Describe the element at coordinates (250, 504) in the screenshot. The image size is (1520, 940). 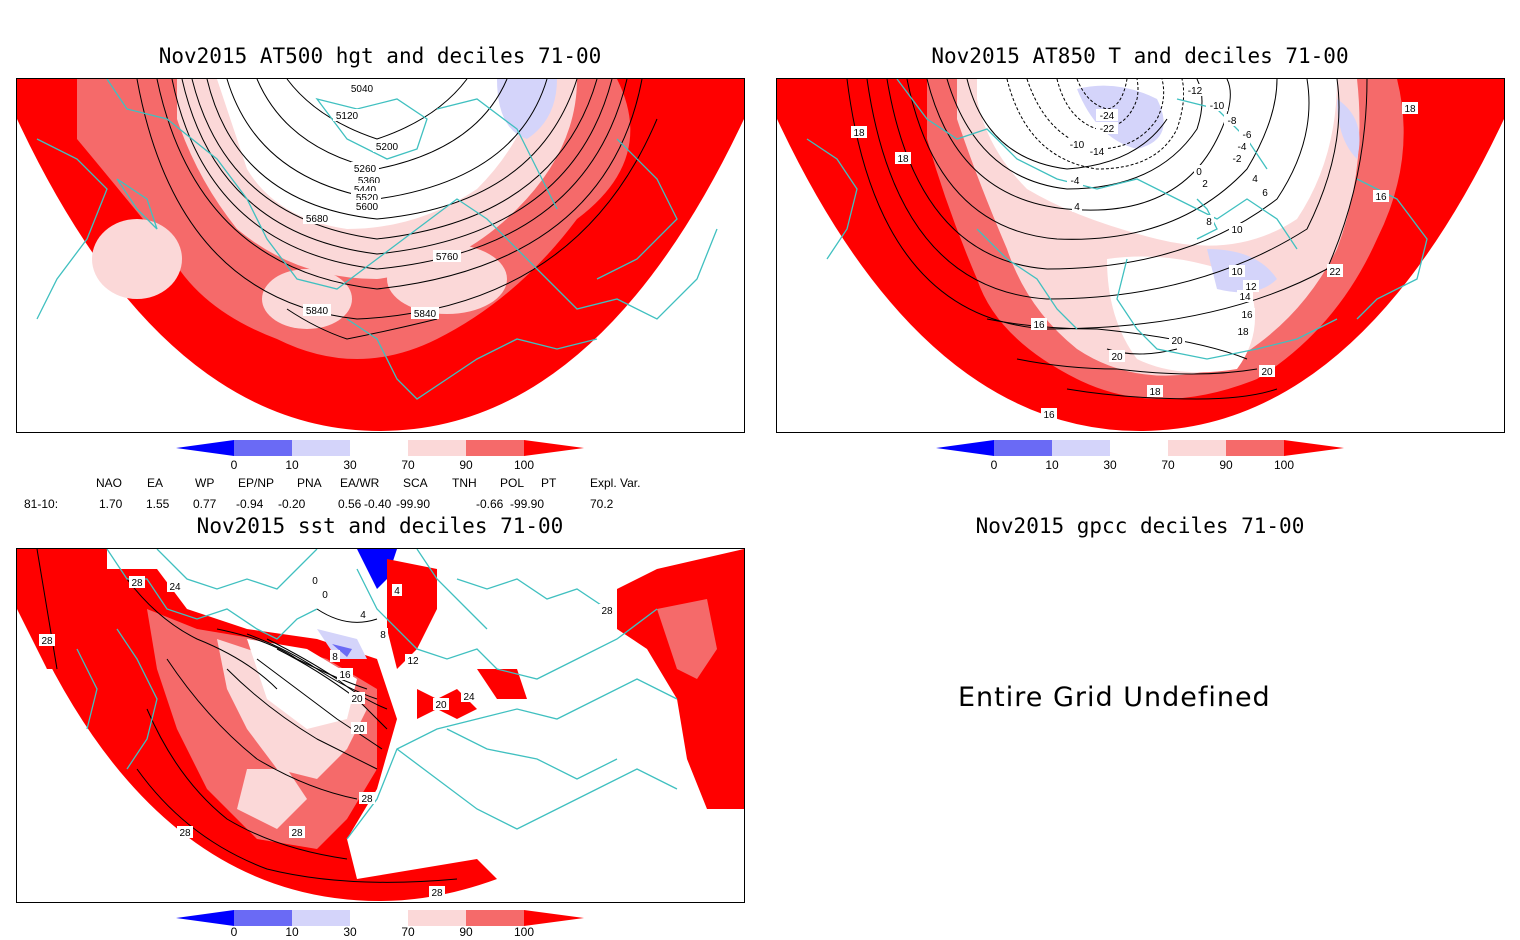
I see `index-value: -0.94` at that location.